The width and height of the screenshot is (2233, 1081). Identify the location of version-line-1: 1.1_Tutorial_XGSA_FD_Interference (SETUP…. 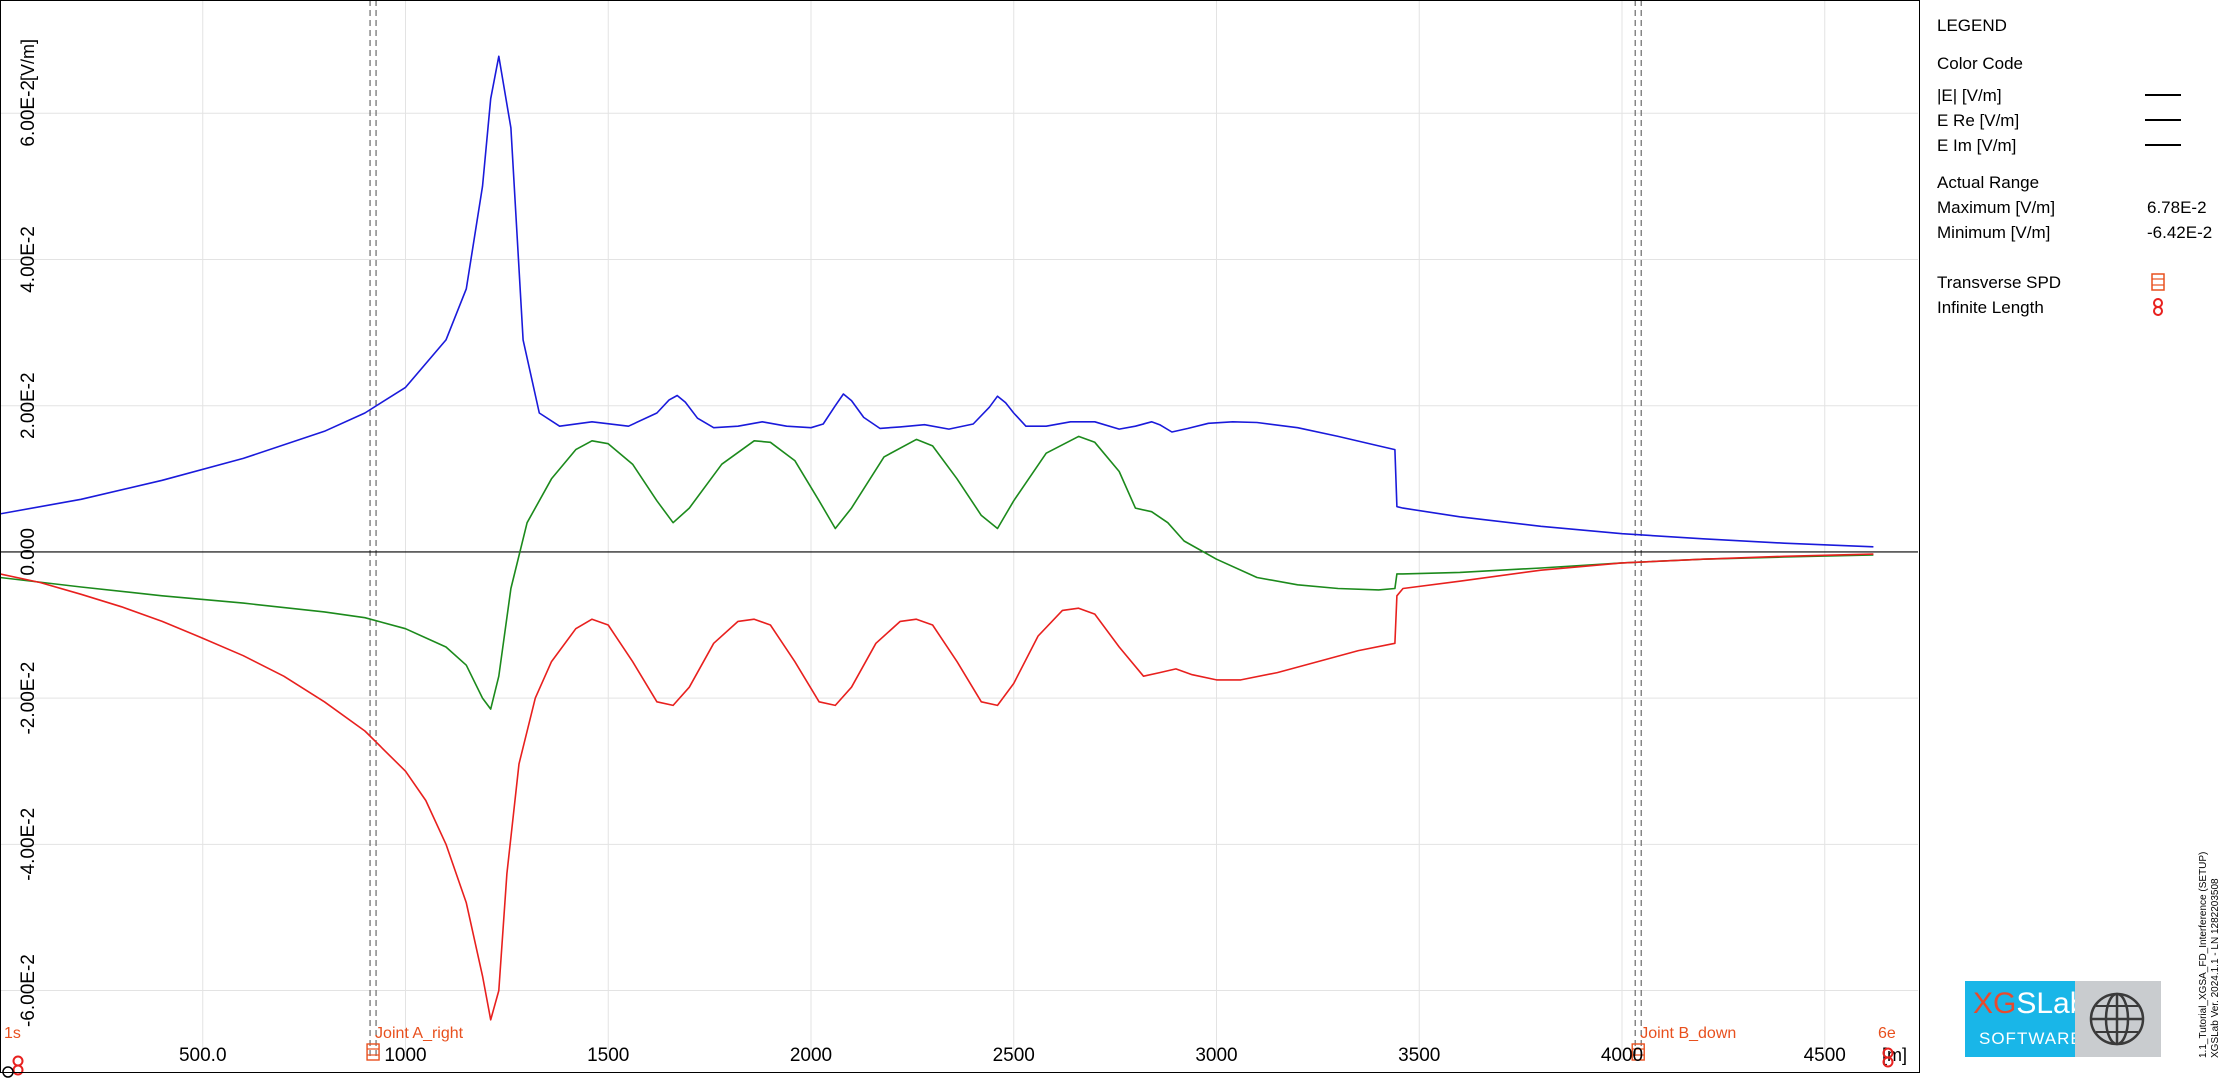
(2203, 954).